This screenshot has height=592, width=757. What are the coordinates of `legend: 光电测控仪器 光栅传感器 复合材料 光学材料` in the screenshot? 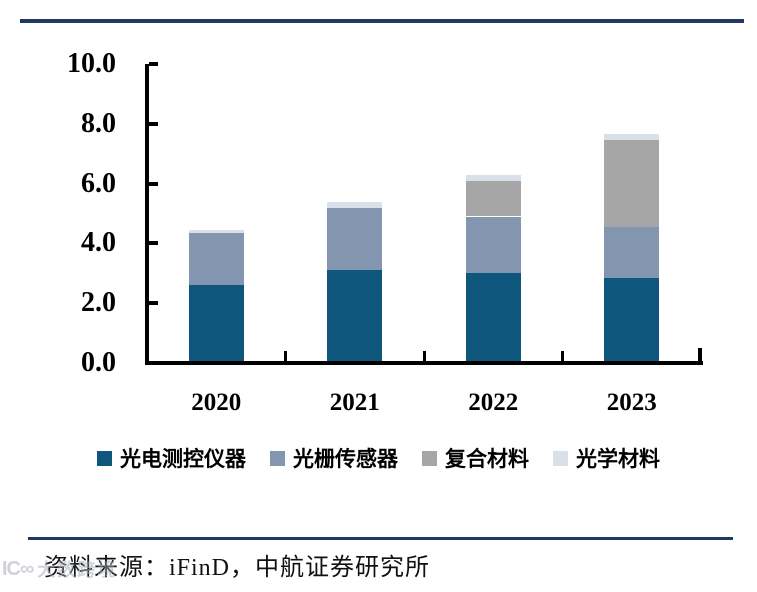 It's located at (378, 458).